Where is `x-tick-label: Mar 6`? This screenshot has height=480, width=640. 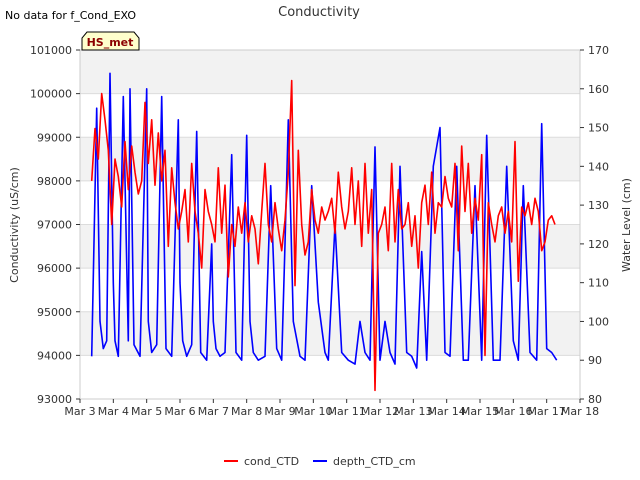 x-tick-label: Mar 6 is located at coordinates (179, 411).